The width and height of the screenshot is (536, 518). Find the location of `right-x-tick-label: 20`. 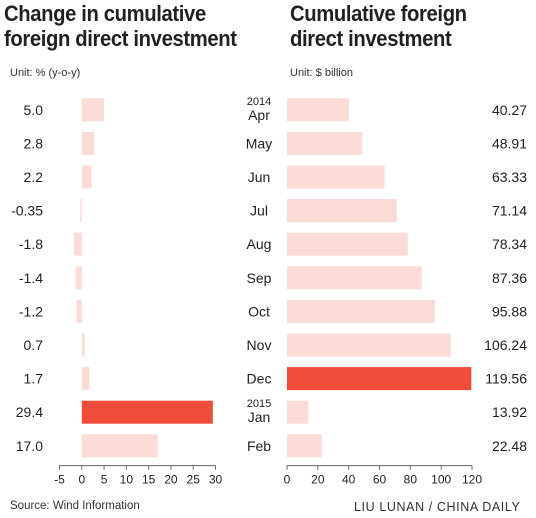

right-x-tick-label: 20 is located at coordinates (318, 480).